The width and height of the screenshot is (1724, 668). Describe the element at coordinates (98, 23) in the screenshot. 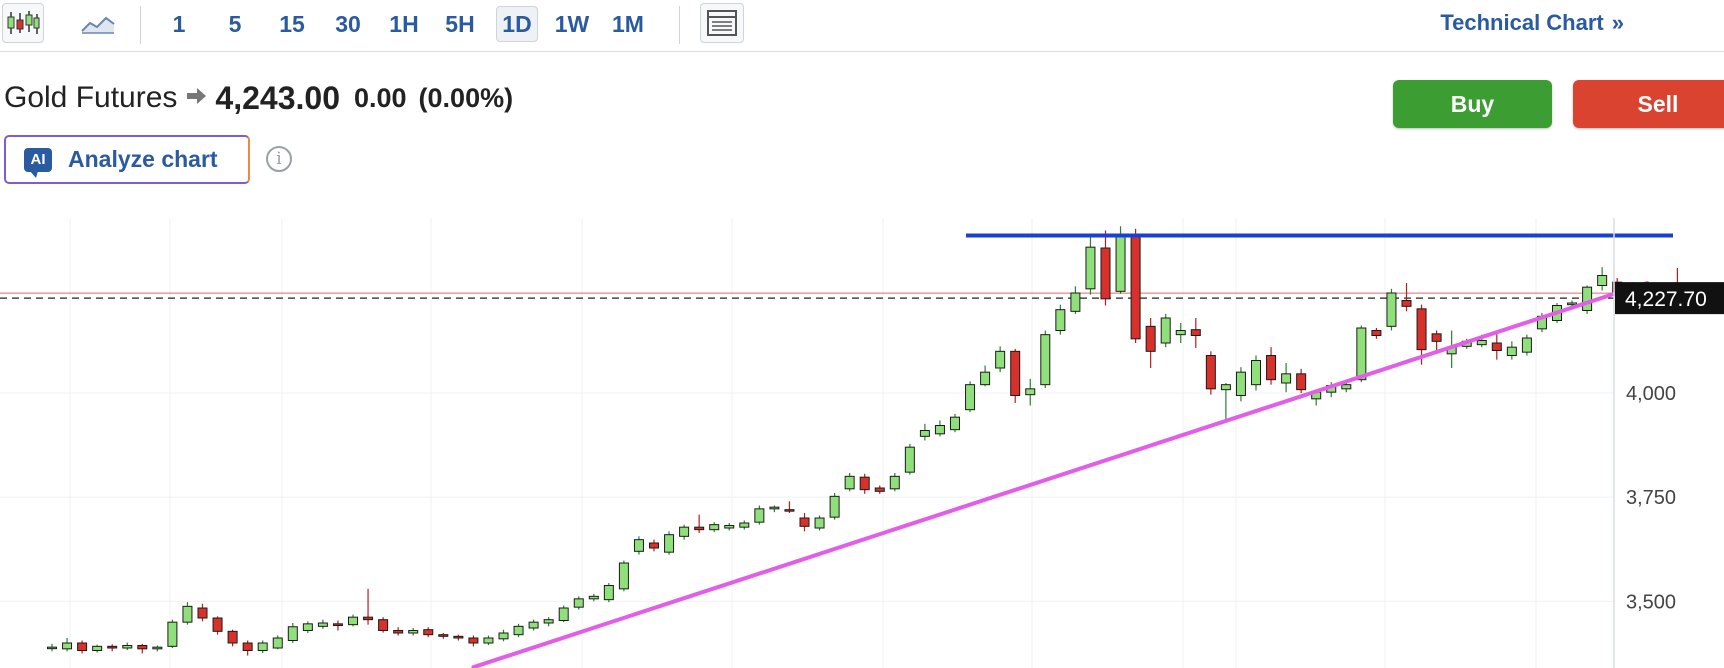

I see `area-chart-button` at that location.